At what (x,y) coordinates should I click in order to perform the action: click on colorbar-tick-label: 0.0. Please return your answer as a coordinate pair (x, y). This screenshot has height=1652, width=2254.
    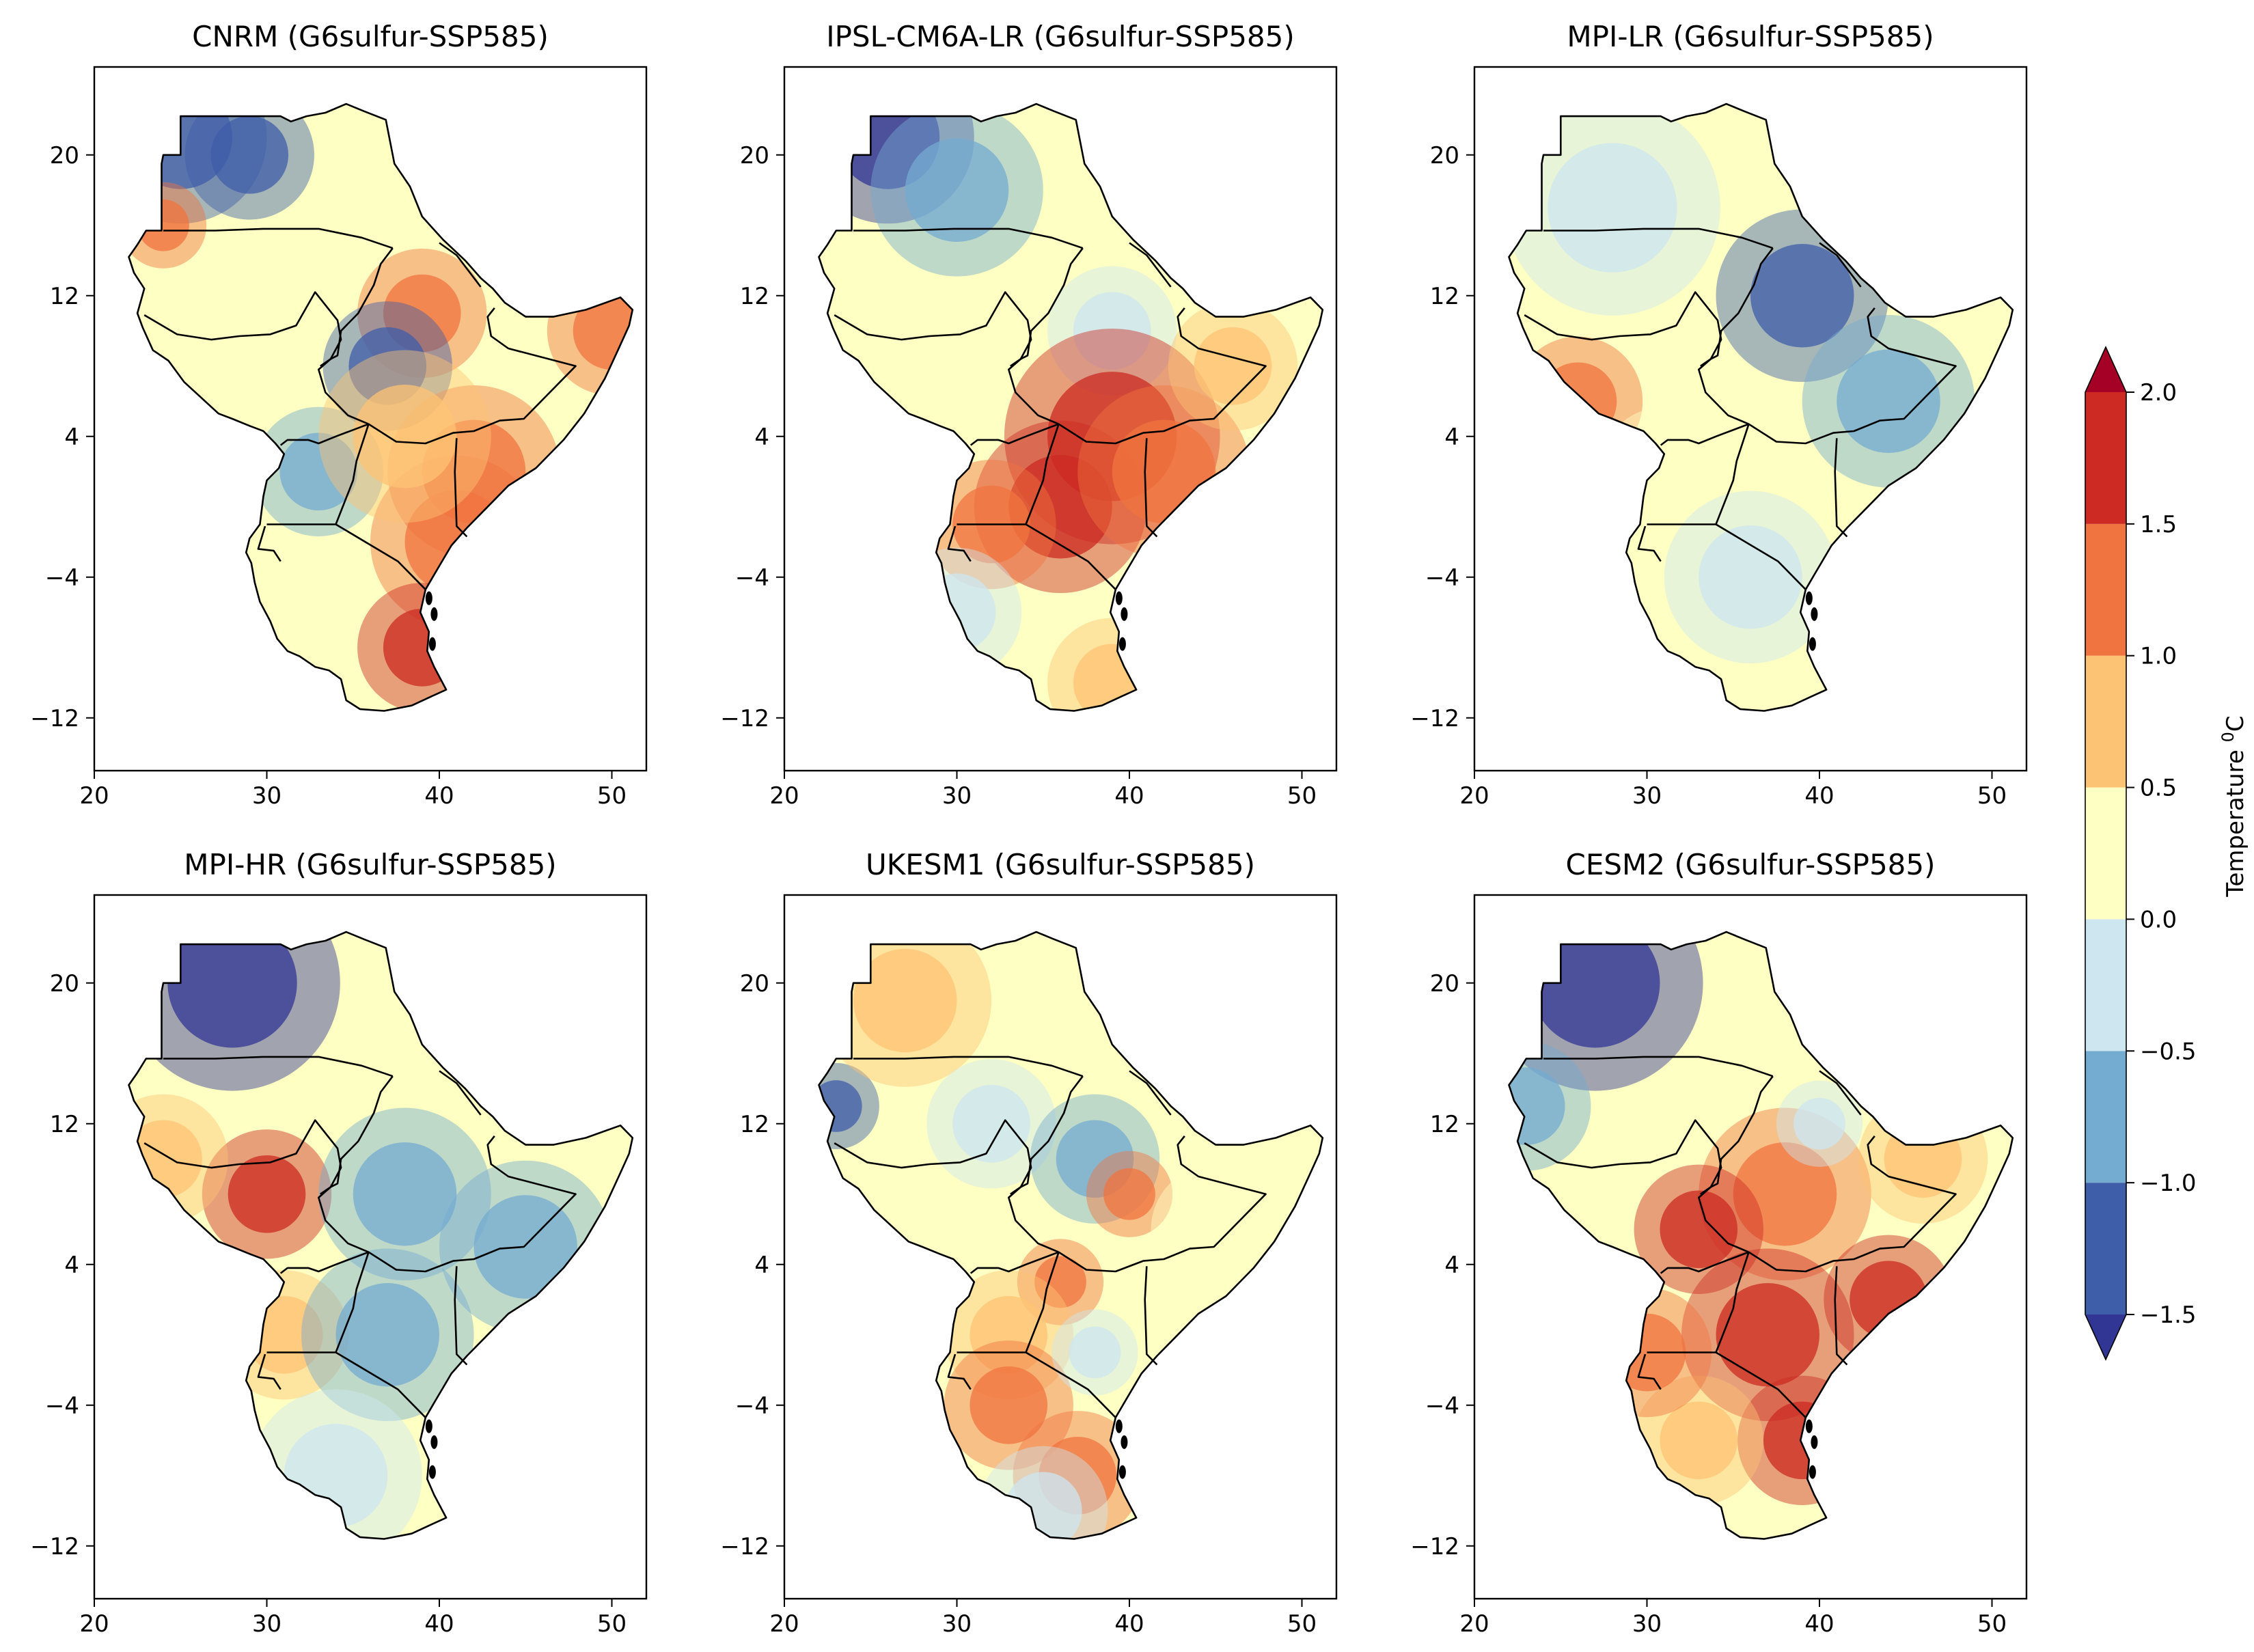
    Looking at the image, I should click on (2158, 919).